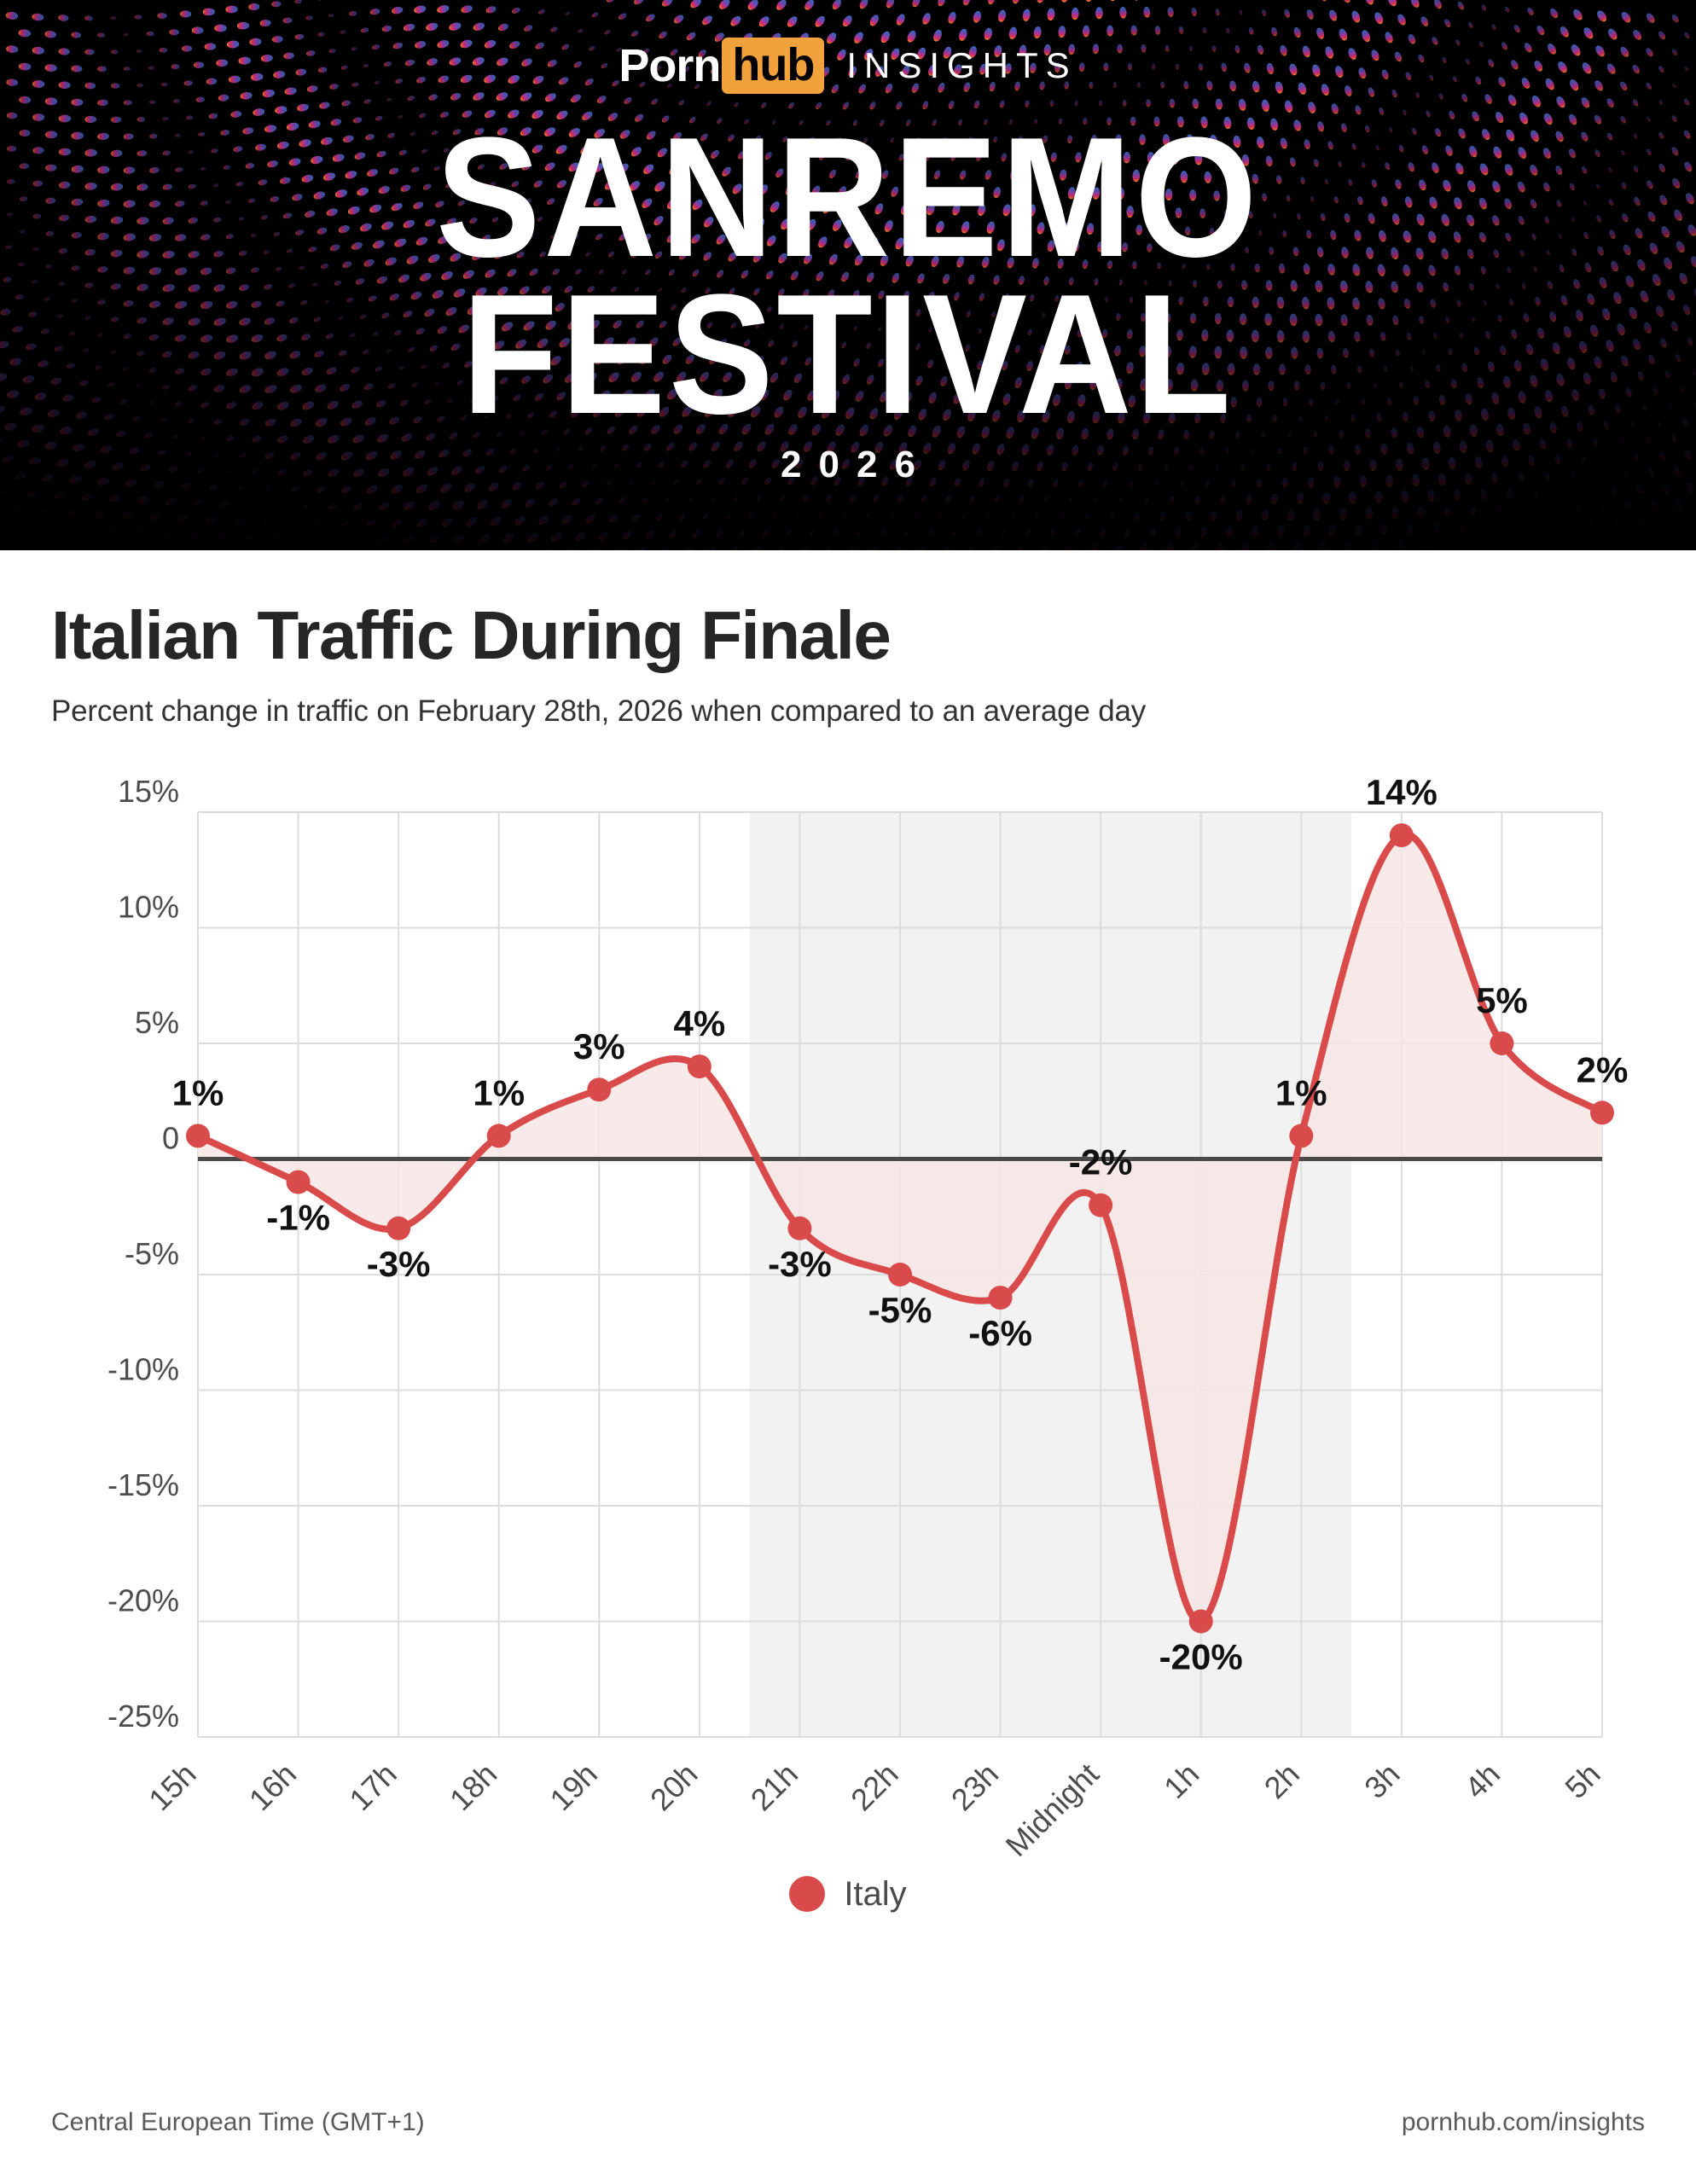 The width and height of the screenshot is (1696, 2184). What do you see at coordinates (238, 2122) in the screenshot?
I see `footer-timezone: Central European Time (GMT+1)` at bounding box center [238, 2122].